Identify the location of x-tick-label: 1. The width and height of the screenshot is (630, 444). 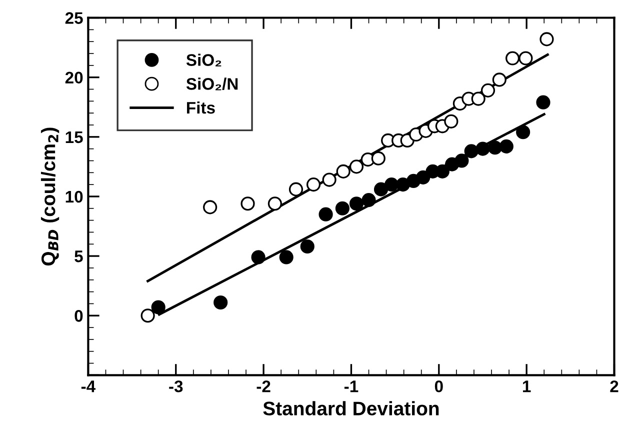
(526, 386).